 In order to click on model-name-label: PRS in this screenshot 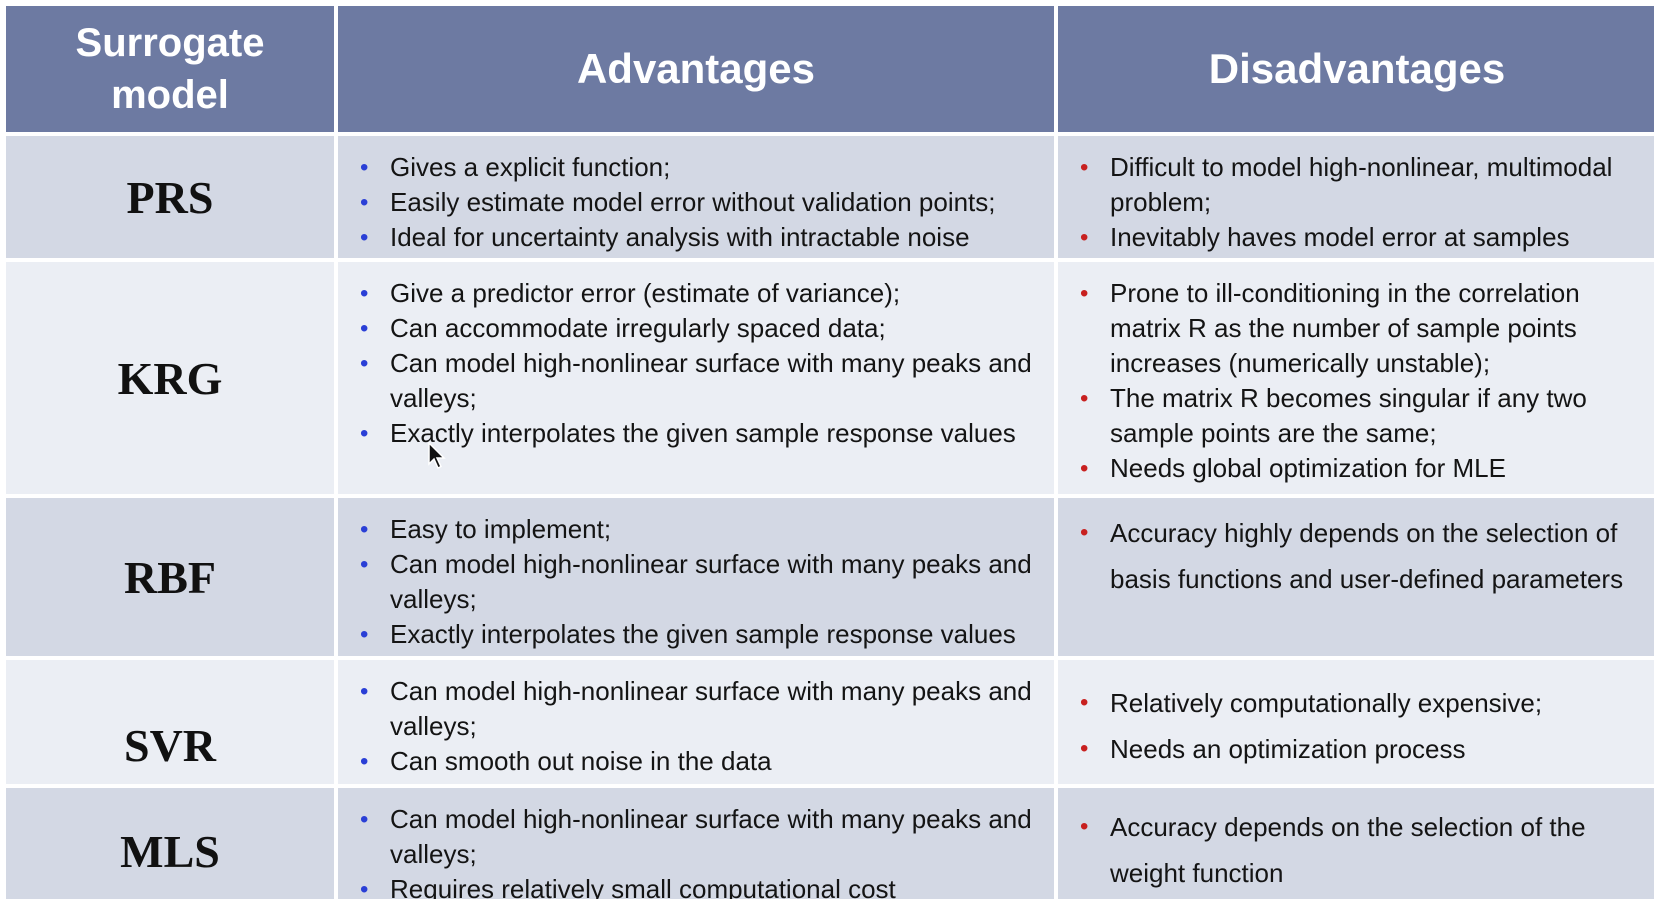, I will do `click(170, 197)`.